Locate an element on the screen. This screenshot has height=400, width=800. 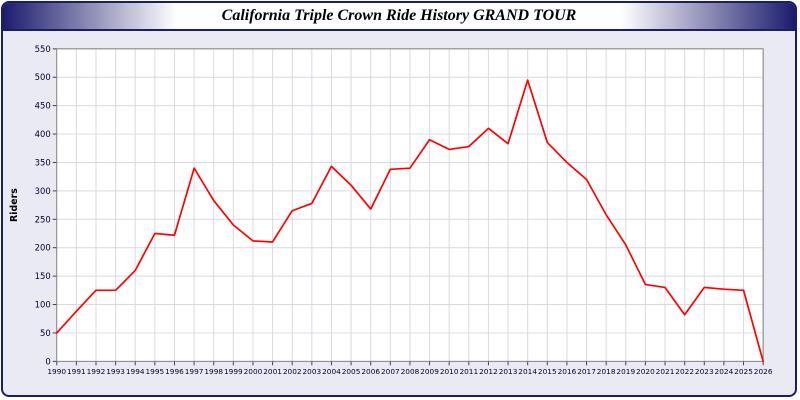
x-tick-label: 2000 is located at coordinates (253, 371).